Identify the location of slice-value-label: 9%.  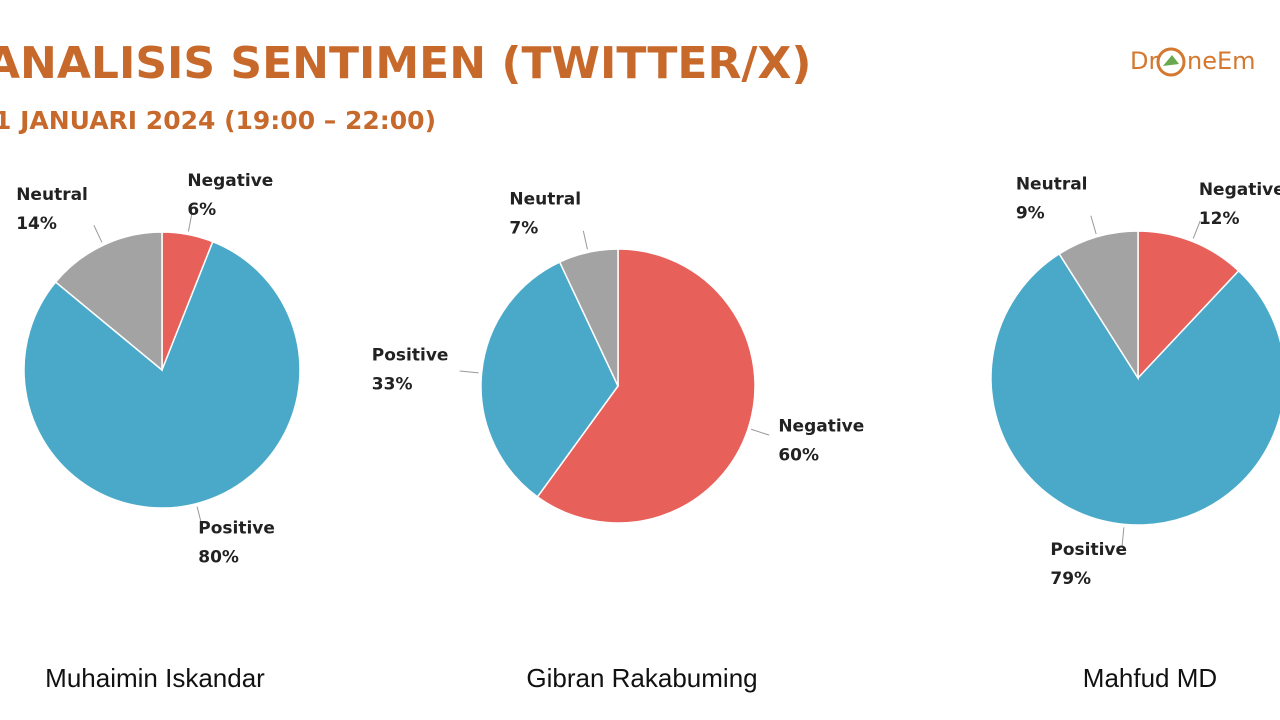
(1030, 213).